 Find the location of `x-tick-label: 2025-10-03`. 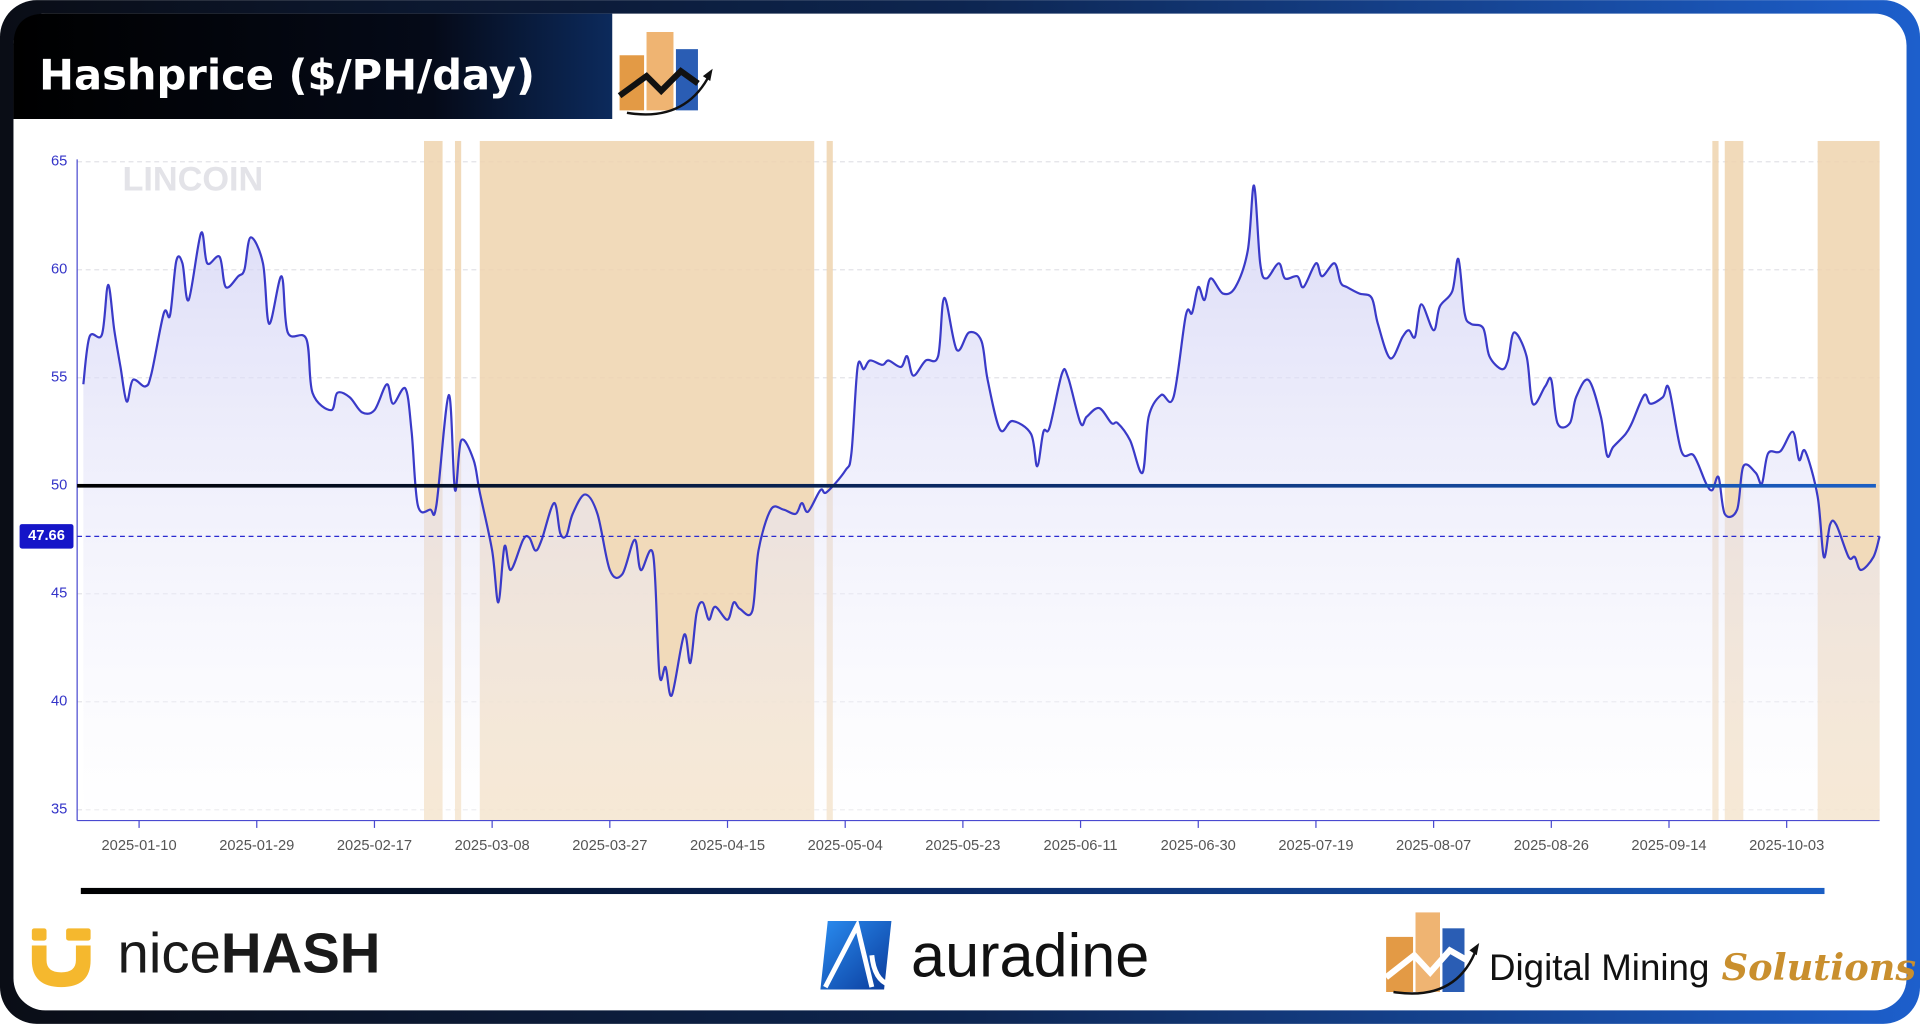

x-tick-label: 2025-10-03 is located at coordinates (1786, 846).